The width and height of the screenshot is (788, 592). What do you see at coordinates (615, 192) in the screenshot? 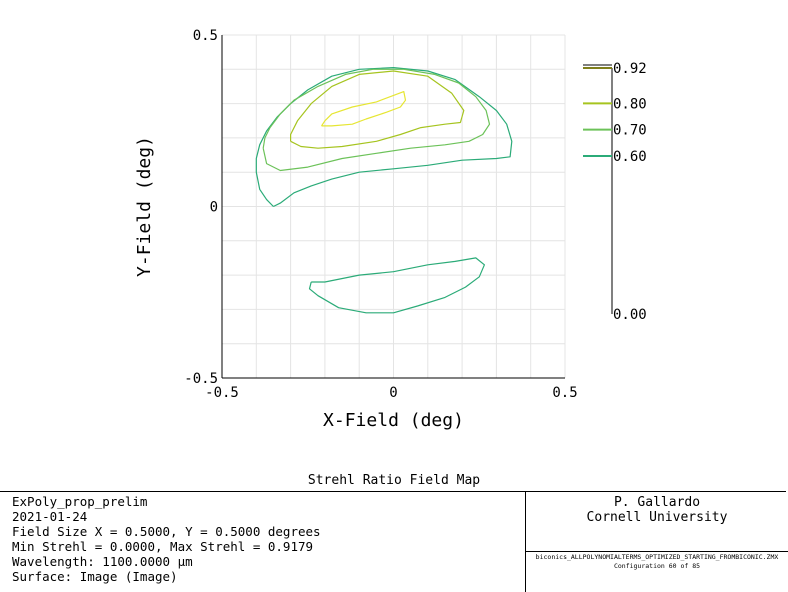
I see `legend: 0.92 0.80 0.70 0.60 0.00` at bounding box center [615, 192].